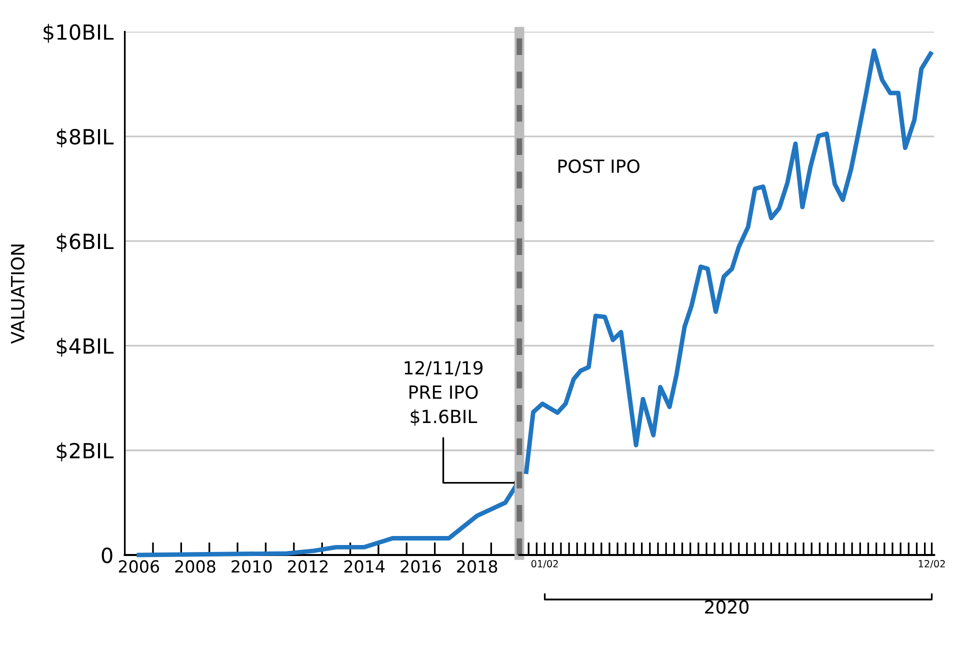  What do you see at coordinates (364, 566) in the screenshot?
I see `x-tick-label: 2014` at bounding box center [364, 566].